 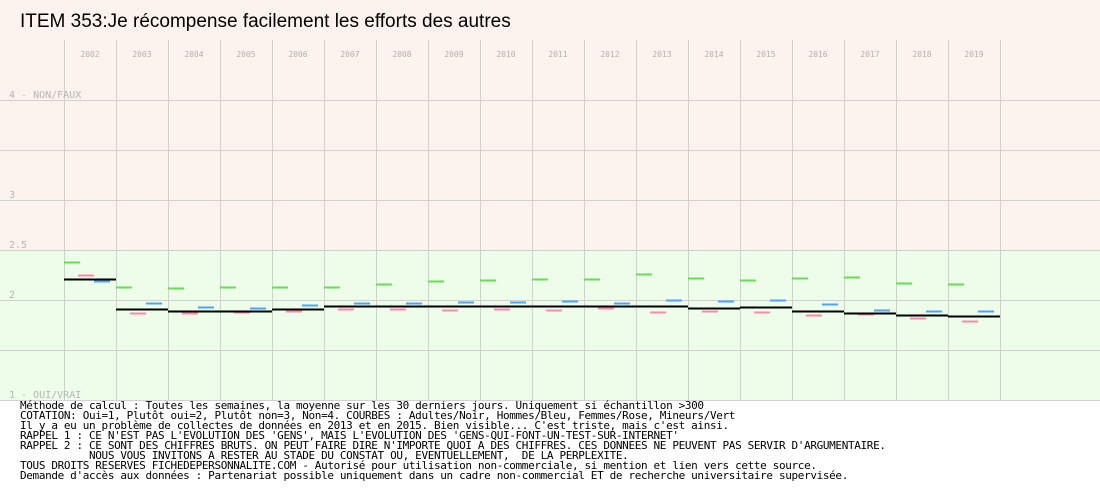 I want to click on x-tick-label: 2002, so click(x=89, y=54).